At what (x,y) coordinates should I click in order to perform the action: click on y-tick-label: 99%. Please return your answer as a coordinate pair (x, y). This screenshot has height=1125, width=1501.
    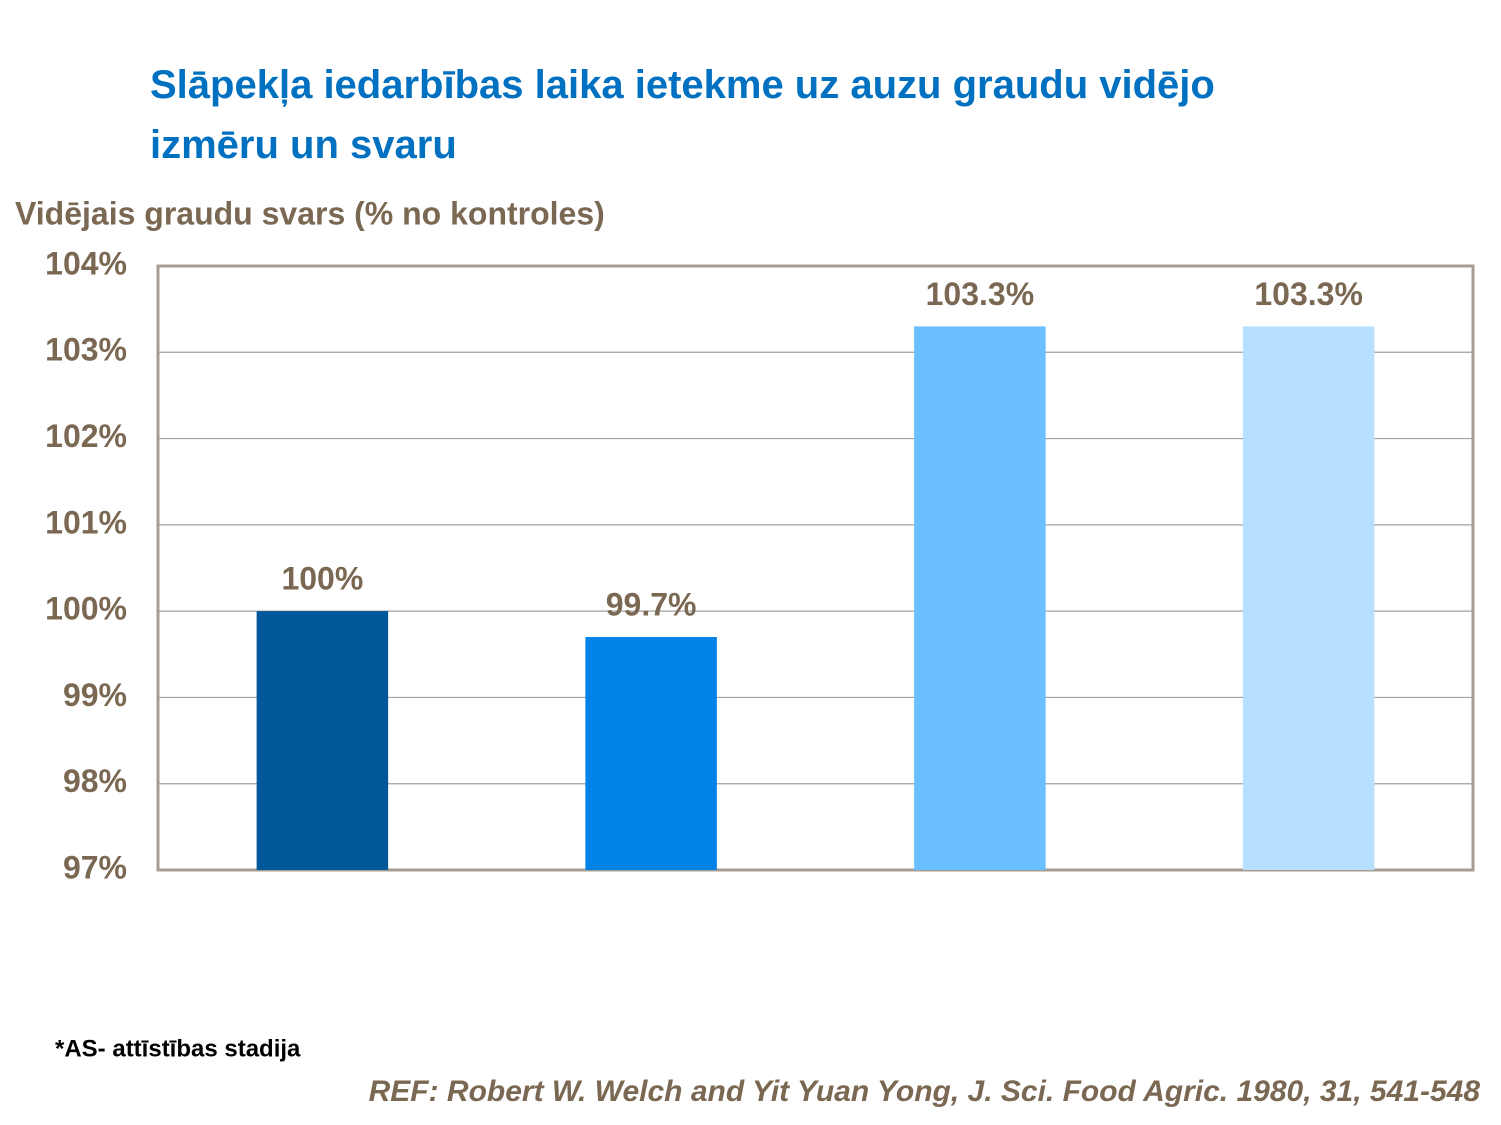
    Looking at the image, I should click on (95, 695).